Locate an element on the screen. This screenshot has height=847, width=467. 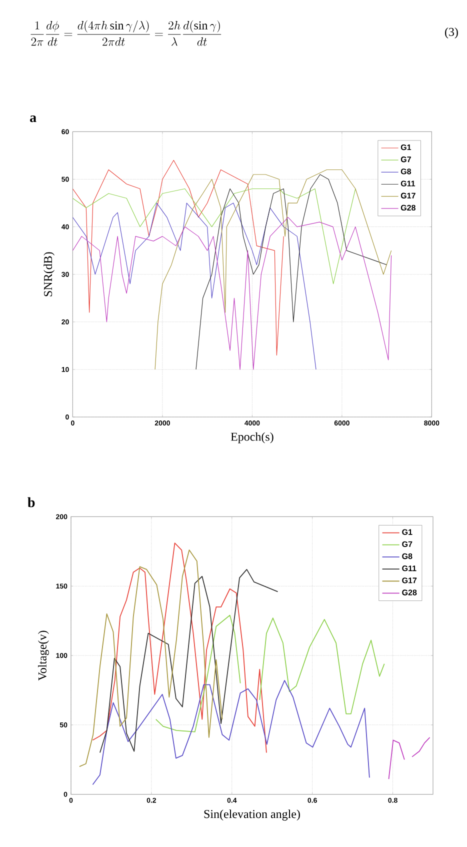
text: $\frac{1}{2\pi}\frac{d\phi}{dt}=\frac{d(4\pi h\sin\gamma/\lambda)}{2\pi dt}=\frac{2h}{\lambda}\frac{d(\sin\gamma)}{dt}$ is located at coordinates (126, 33).